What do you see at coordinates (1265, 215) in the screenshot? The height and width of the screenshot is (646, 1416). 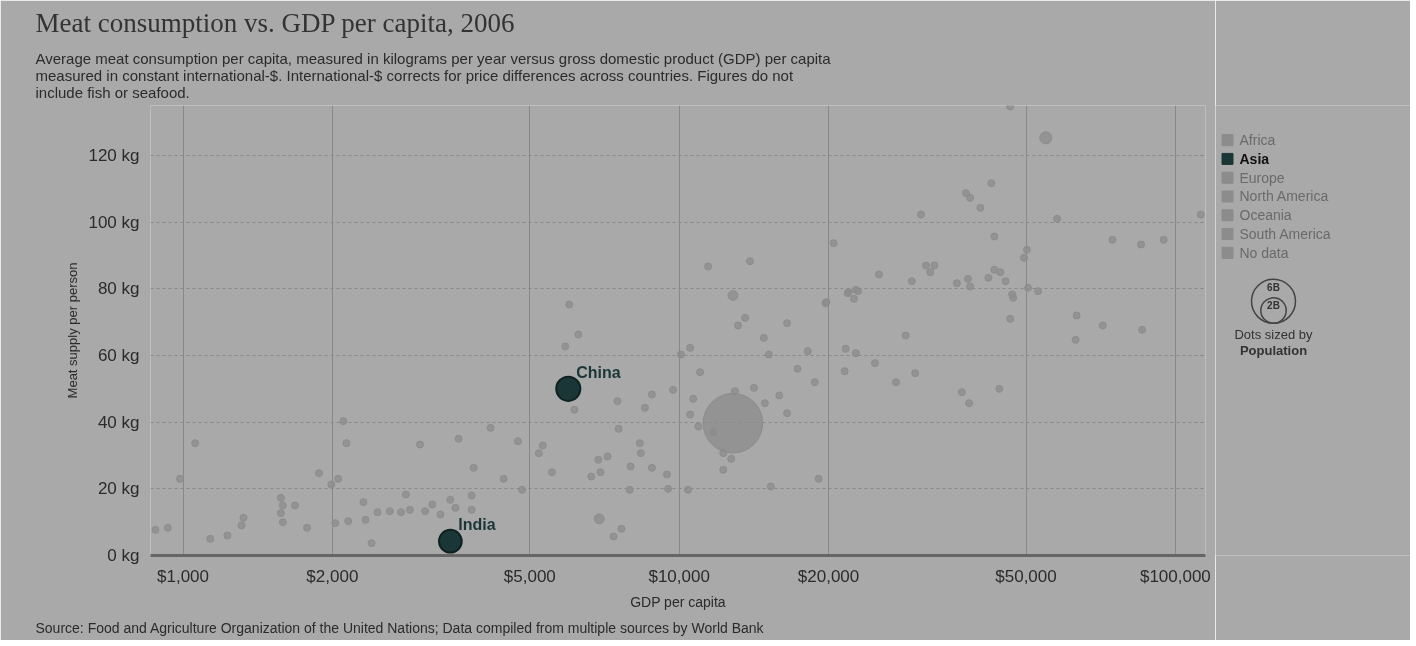 I see `legend-label: Oceania` at bounding box center [1265, 215].